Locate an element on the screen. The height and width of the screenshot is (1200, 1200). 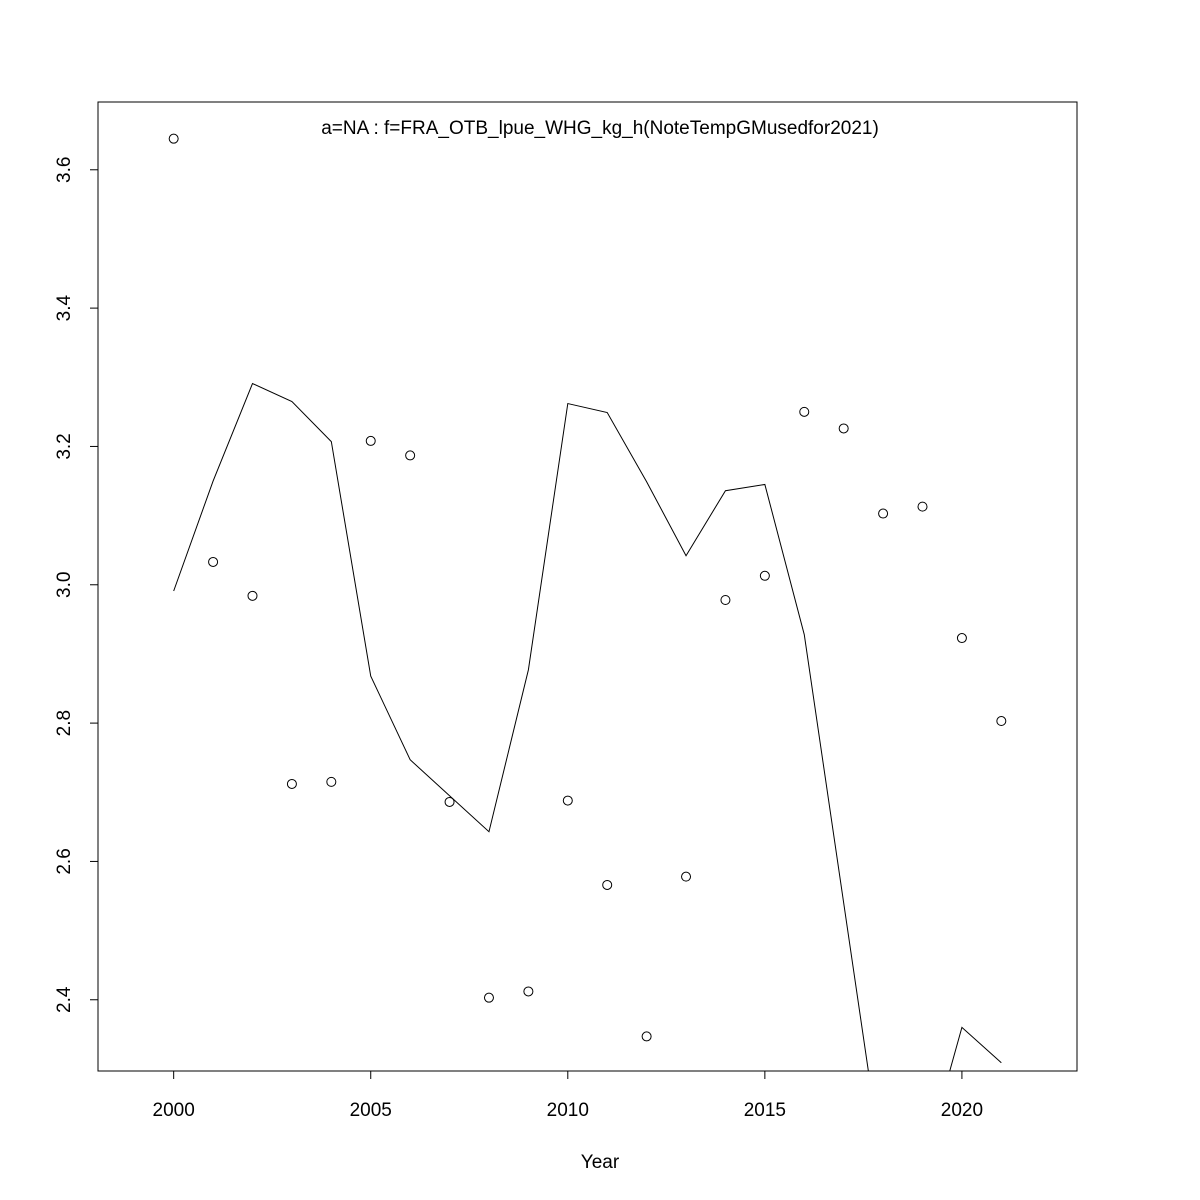
y-tick-label: 2.4 is located at coordinates (64, 999).